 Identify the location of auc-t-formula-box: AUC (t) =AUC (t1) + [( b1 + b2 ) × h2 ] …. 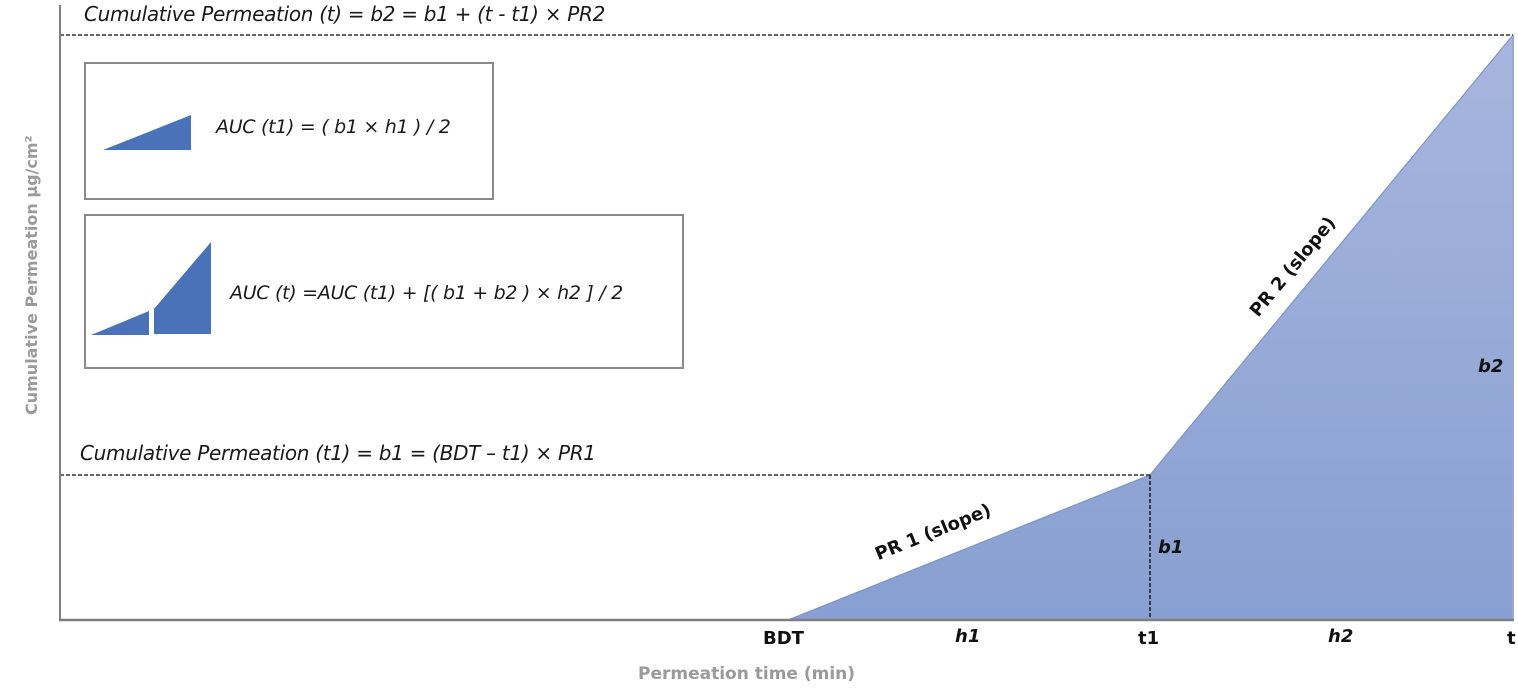
(384, 291).